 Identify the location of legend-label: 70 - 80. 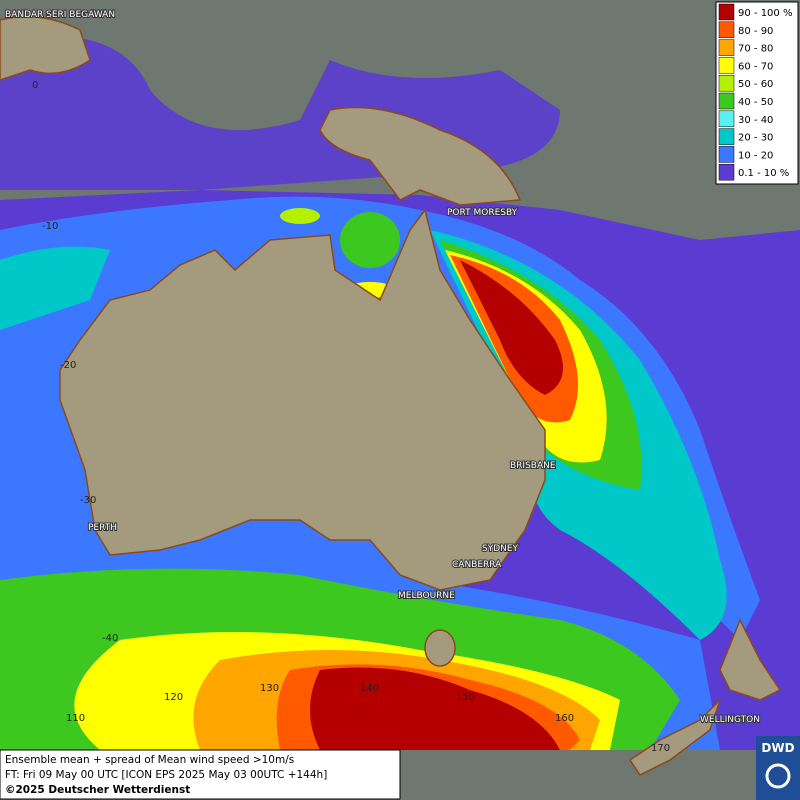
(755, 49).